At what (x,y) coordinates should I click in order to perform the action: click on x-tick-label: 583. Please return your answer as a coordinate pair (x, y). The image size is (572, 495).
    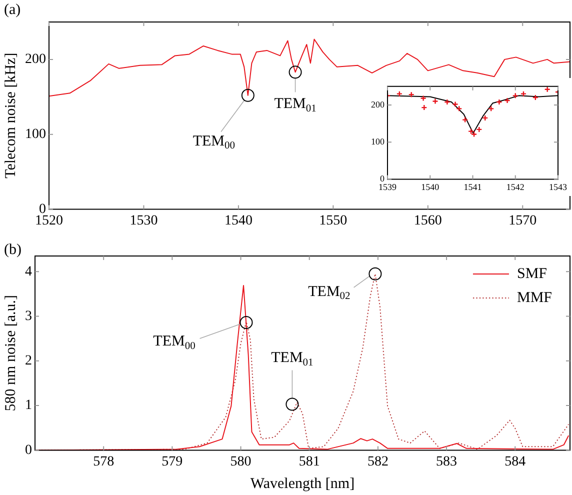
    Looking at the image, I should click on (447, 462).